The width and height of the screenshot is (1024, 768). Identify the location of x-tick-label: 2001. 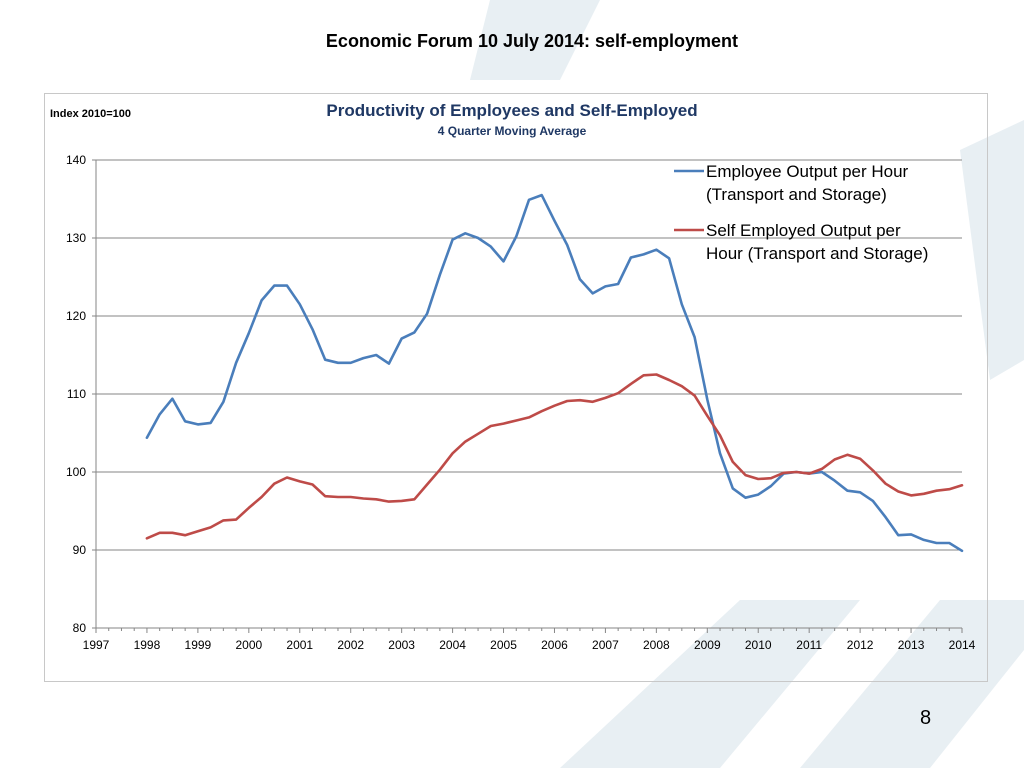
(299, 645).